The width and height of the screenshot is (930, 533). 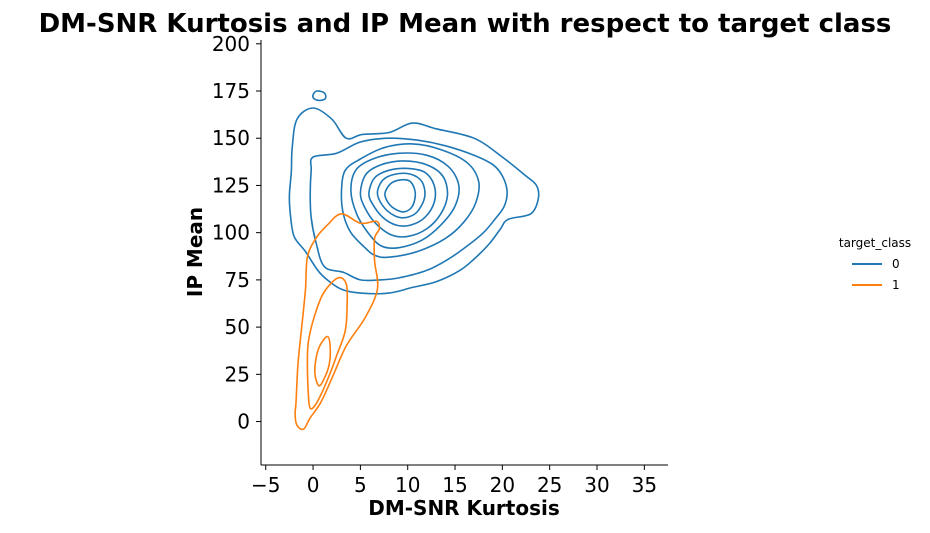 What do you see at coordinates (407, 485) in the screenshot?
I see `x-tick-label: 10` at bounding box center [407, 485].